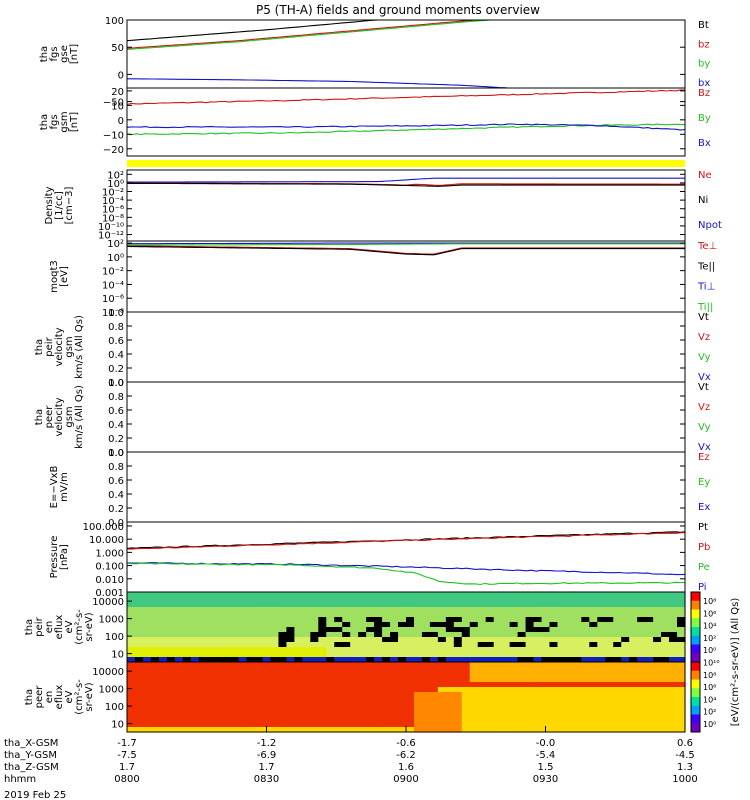  What do you see at coordinates (39, 347) in the screenshot?
I see `peir-velocity-ylabel: tha` at bounding box center [39, 347].